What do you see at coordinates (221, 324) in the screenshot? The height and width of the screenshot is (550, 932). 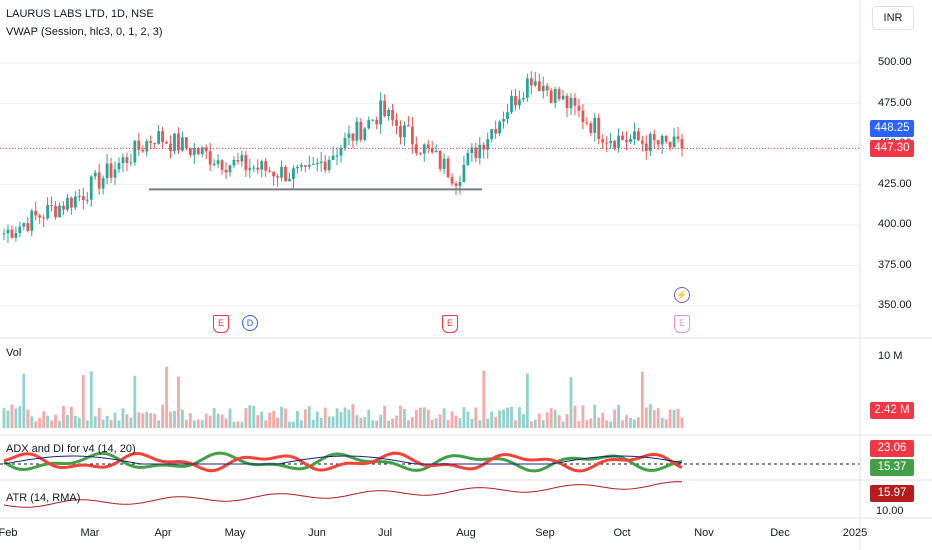 I see `earnings-event-1: E` at bounding box center [221, 324].